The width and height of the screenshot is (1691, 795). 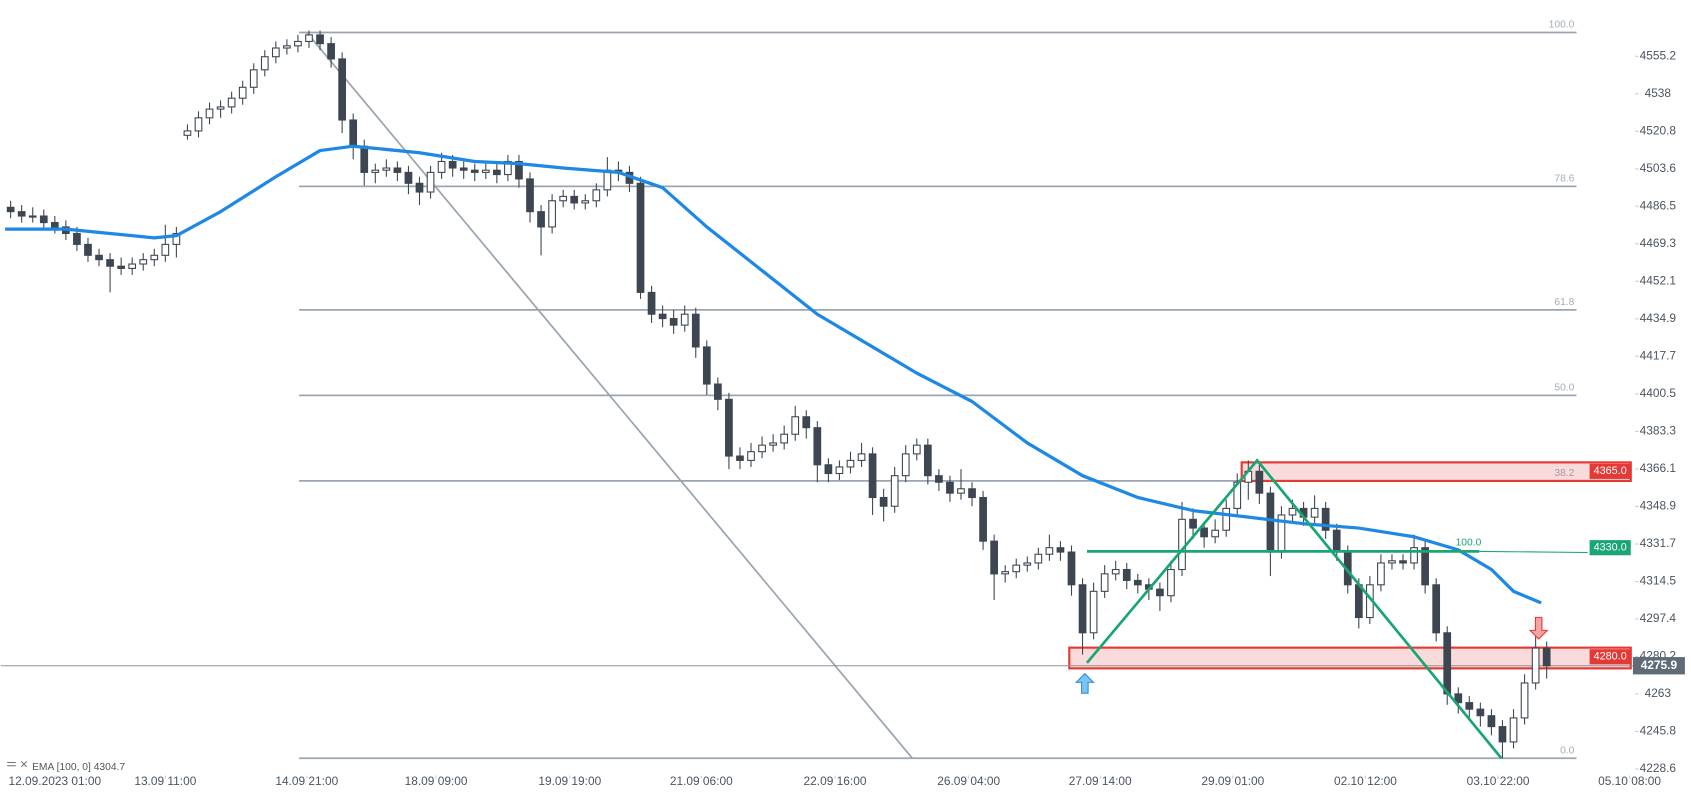 I want to click on price-tag: 4275.9, so click(x=1659, y=665).